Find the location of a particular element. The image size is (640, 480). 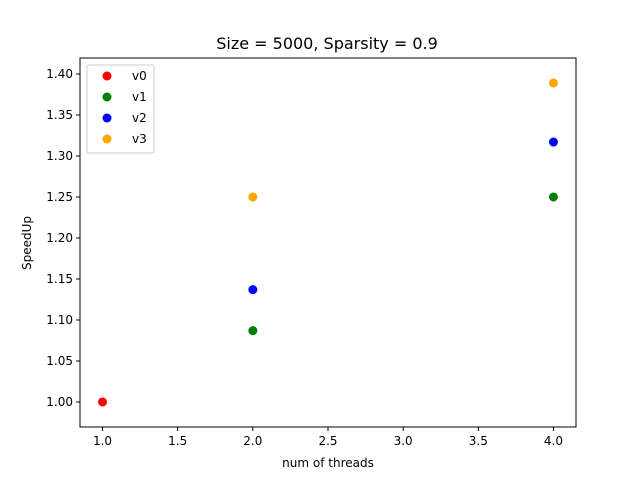

y-axis-label: SpeedUp is located at coordinates (27, 243).